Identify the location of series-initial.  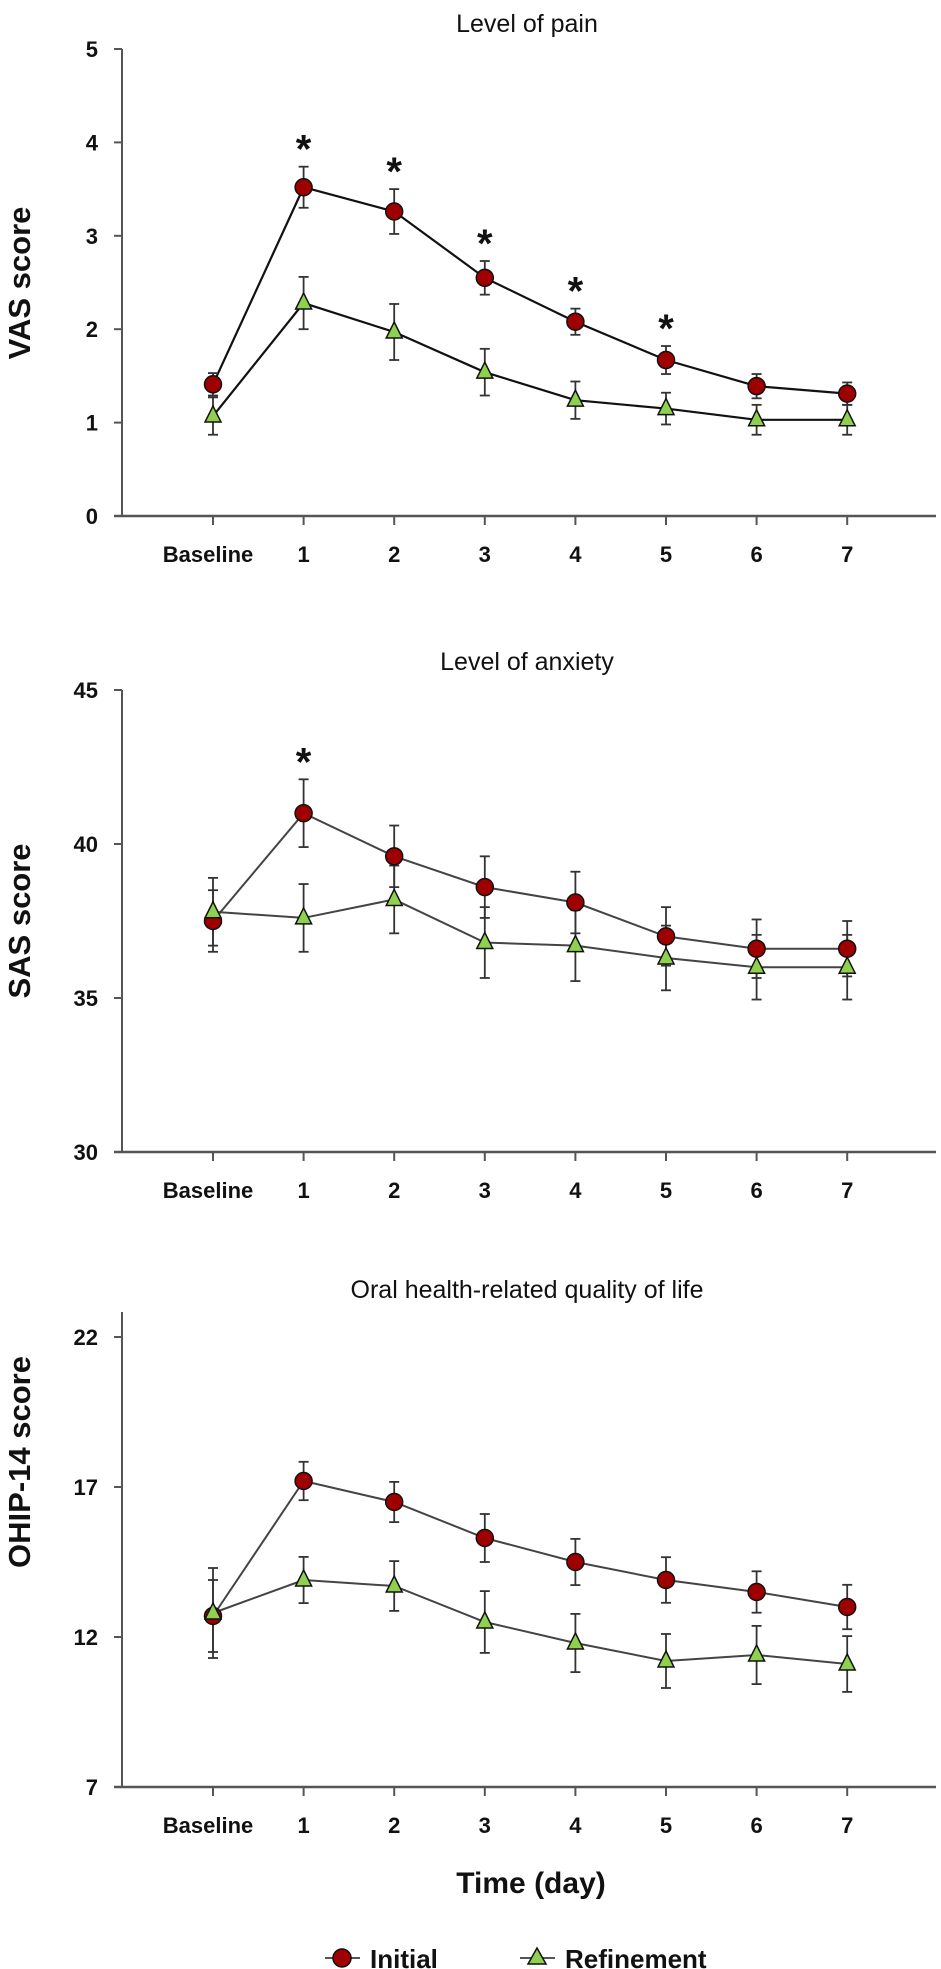
(530, 285).